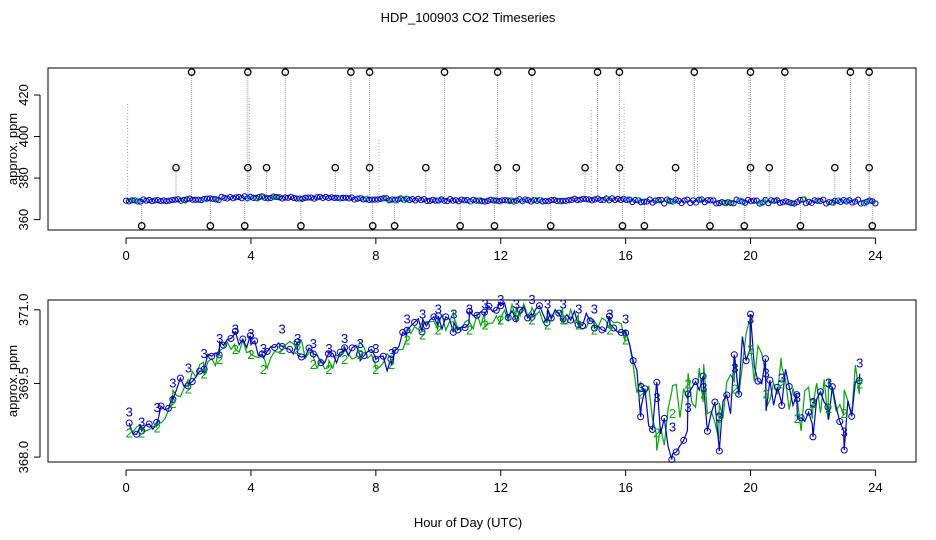 This screenshot has width=936, height=540. I want to click on top-baseline-point-alt, so click(257, 199).